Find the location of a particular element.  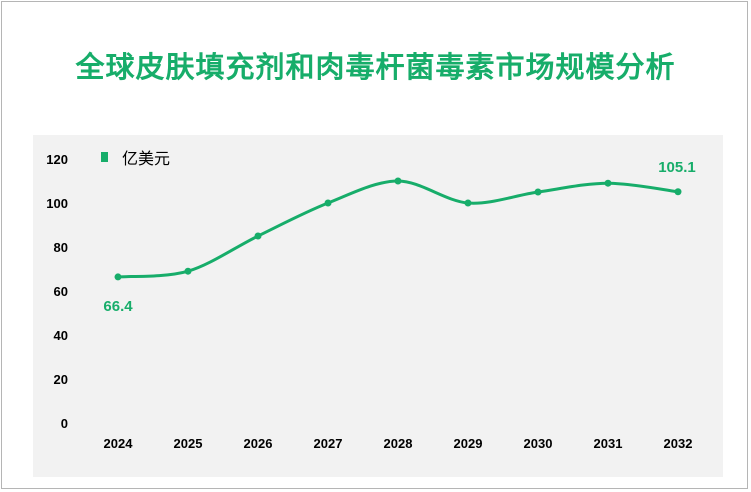

y-axis: 0 20 40 60 80 100 120 is located at coordinates (57, 291).